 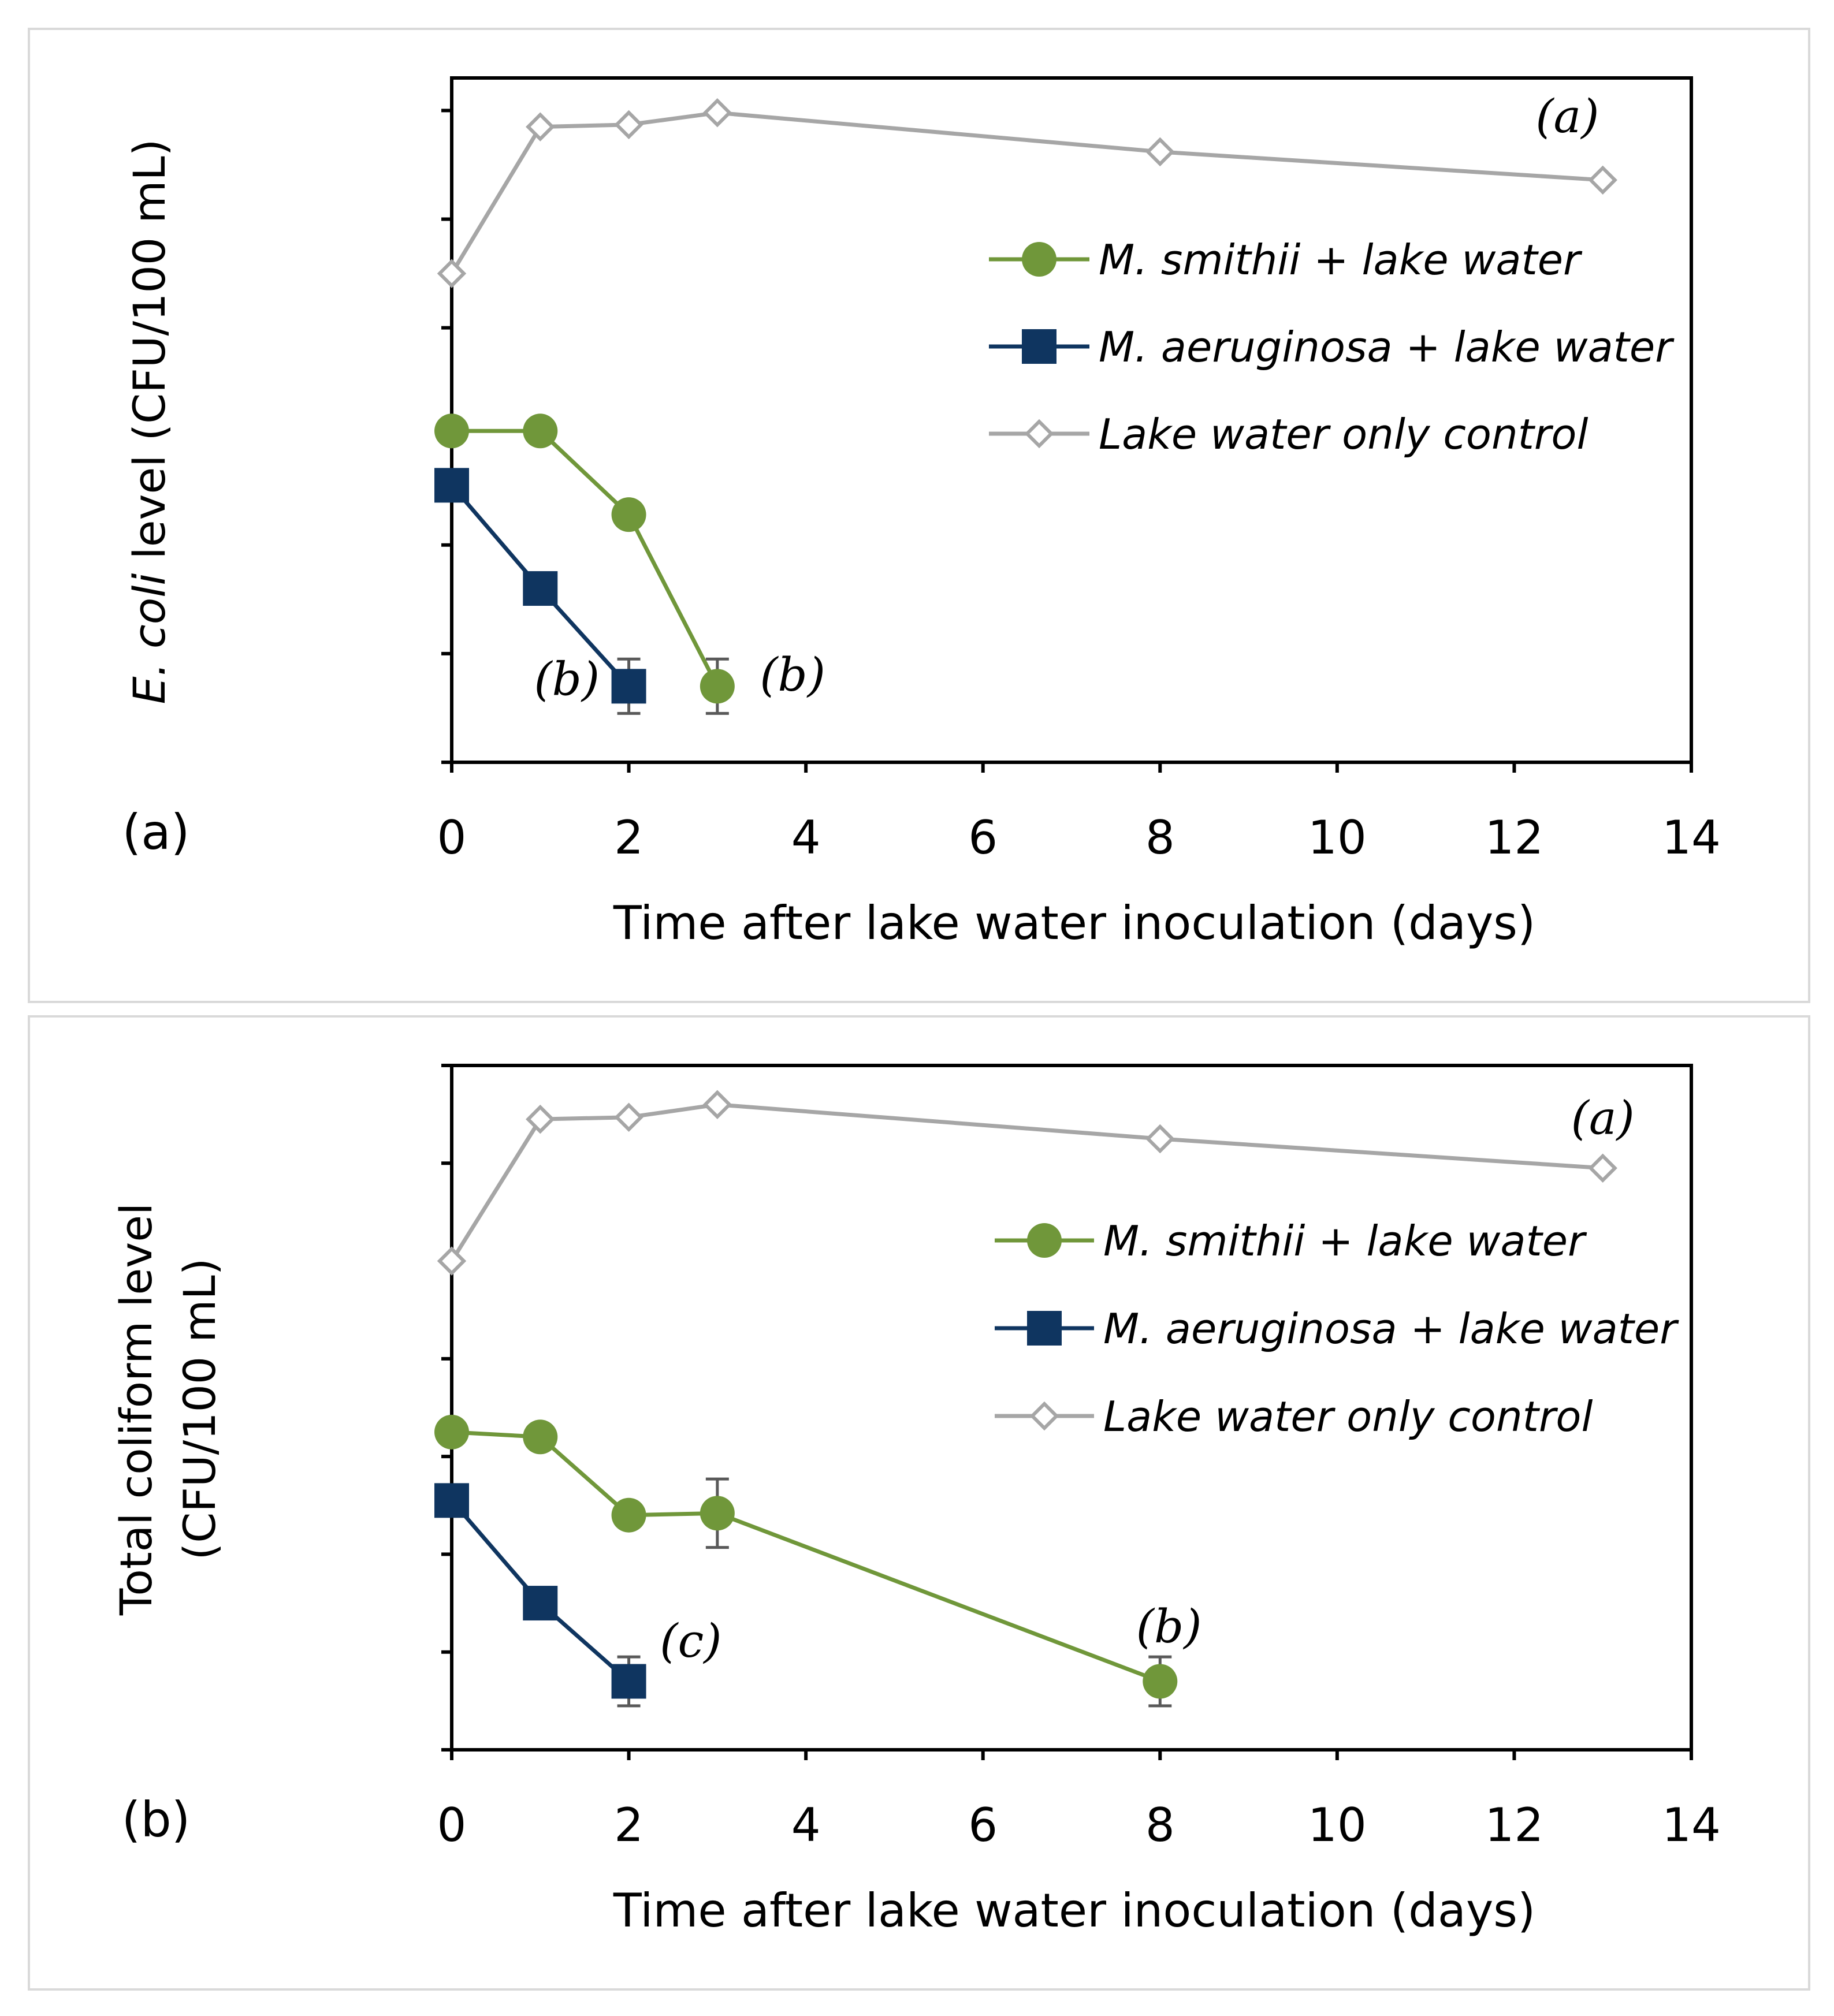 What do you see at coordinates (155, 832) in the screenshot?
I see `panel-label: (a)` at bounding box center [155, 832].